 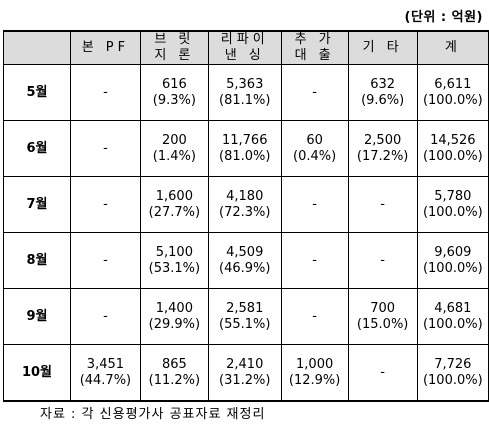 What do you see at coordinates (174, 84) in the screenshot?
I see `cell-value: 616` at bounding box center [174, 84].